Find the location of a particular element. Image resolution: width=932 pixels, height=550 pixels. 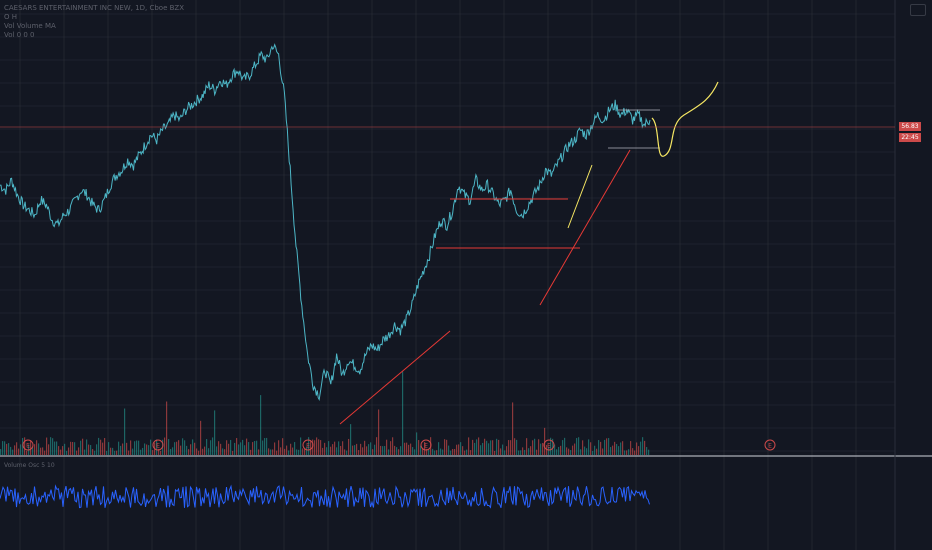

last-price-tag: 56.83 is located at coordinates (910, 126).